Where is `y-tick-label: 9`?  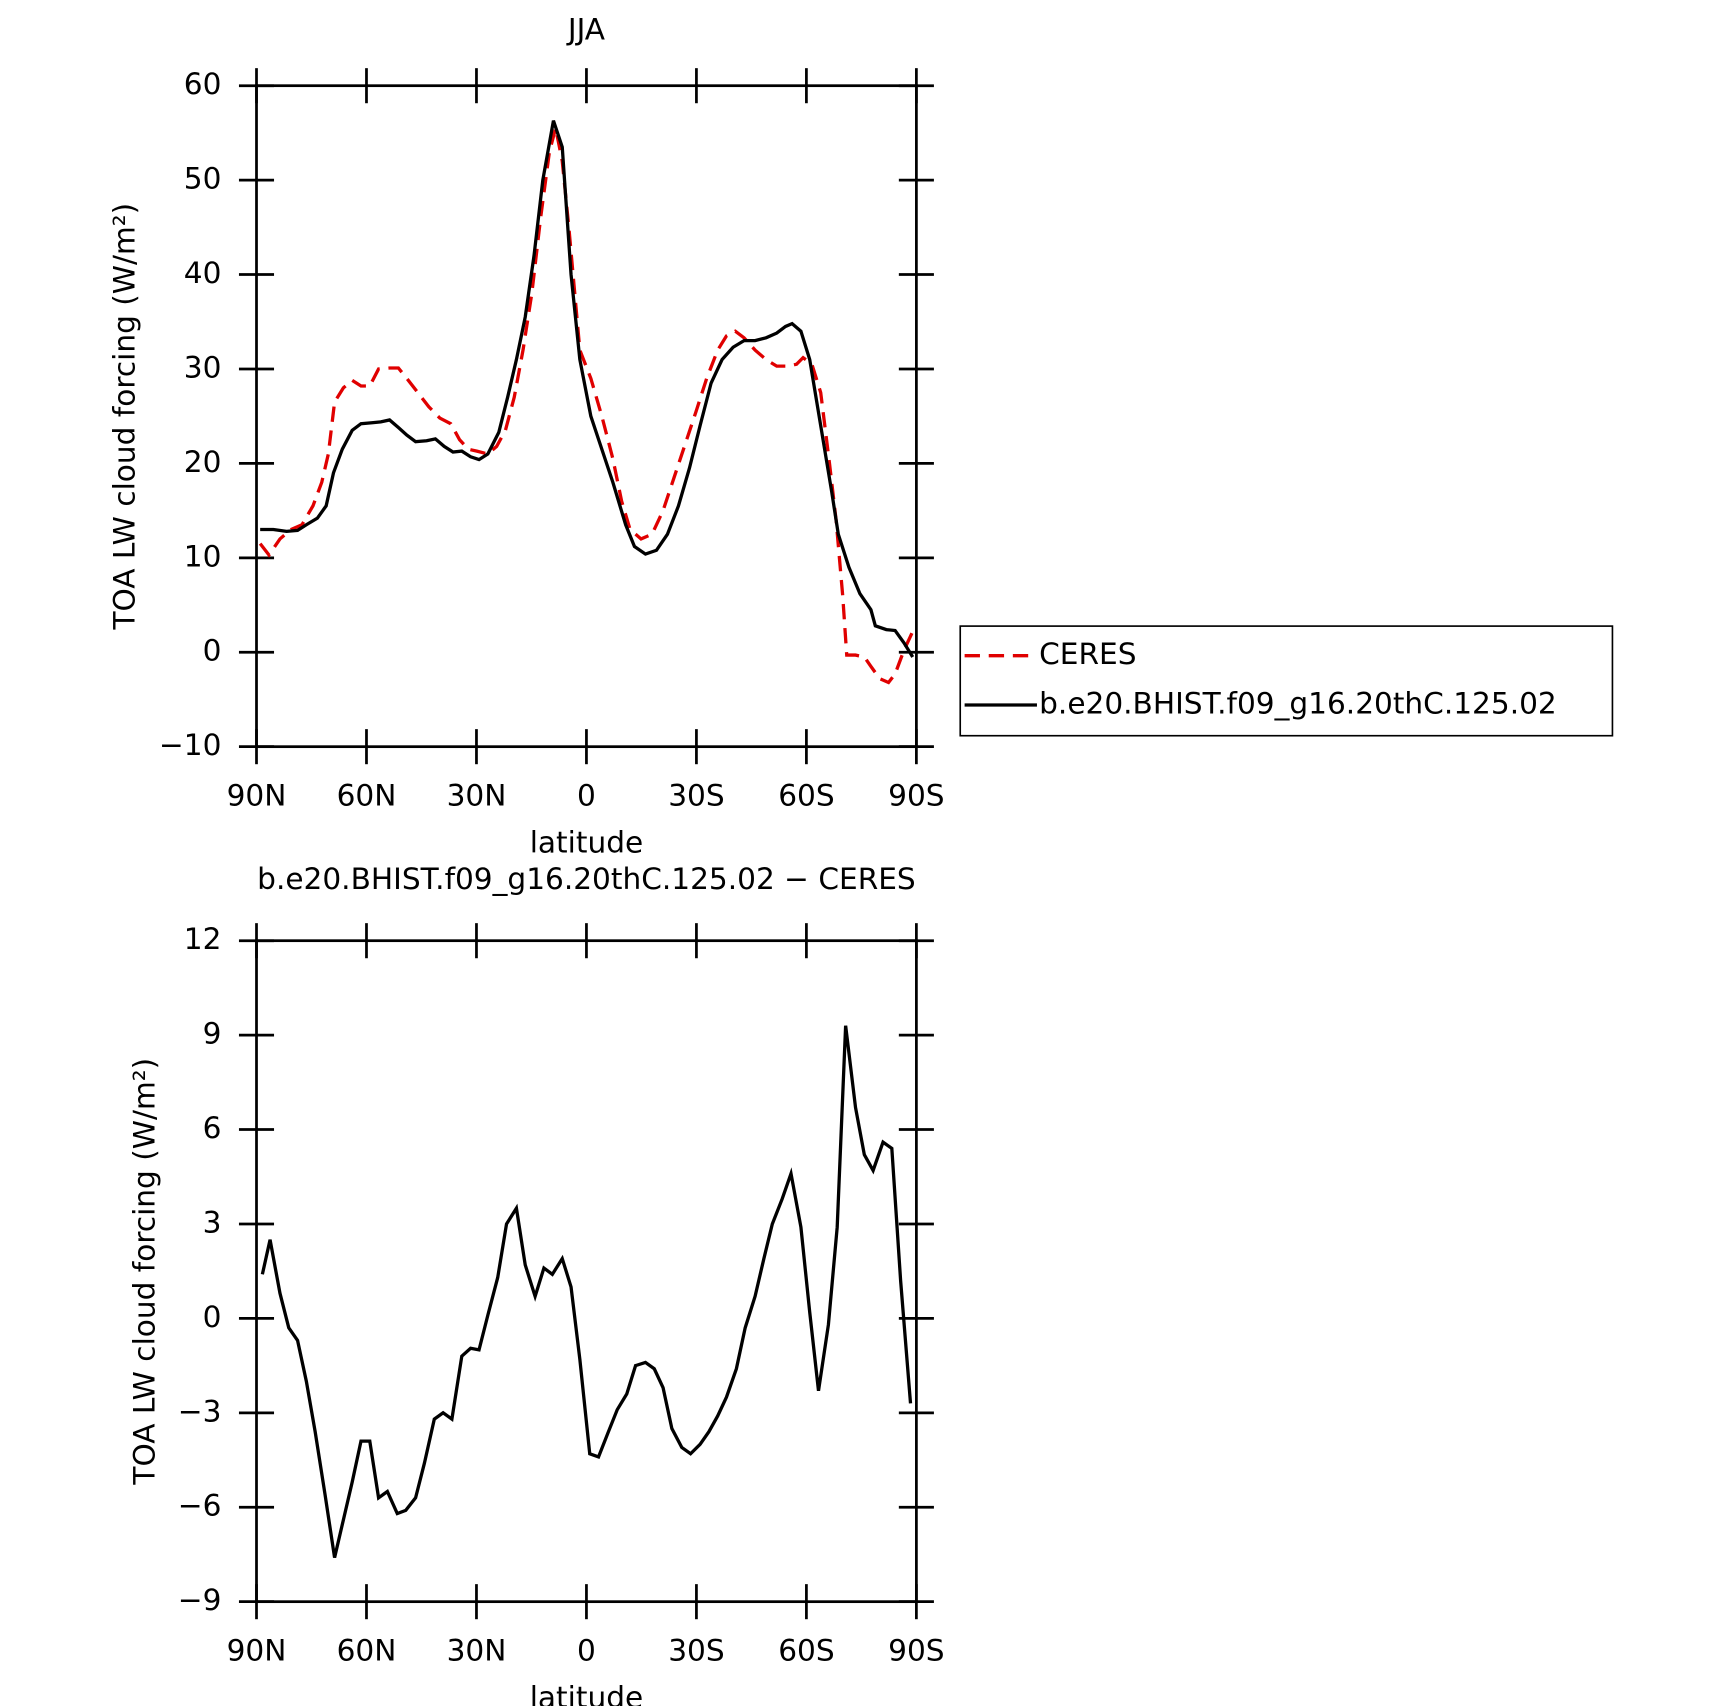
y-tick-label: 9 is located at coordinates (212, 1034).